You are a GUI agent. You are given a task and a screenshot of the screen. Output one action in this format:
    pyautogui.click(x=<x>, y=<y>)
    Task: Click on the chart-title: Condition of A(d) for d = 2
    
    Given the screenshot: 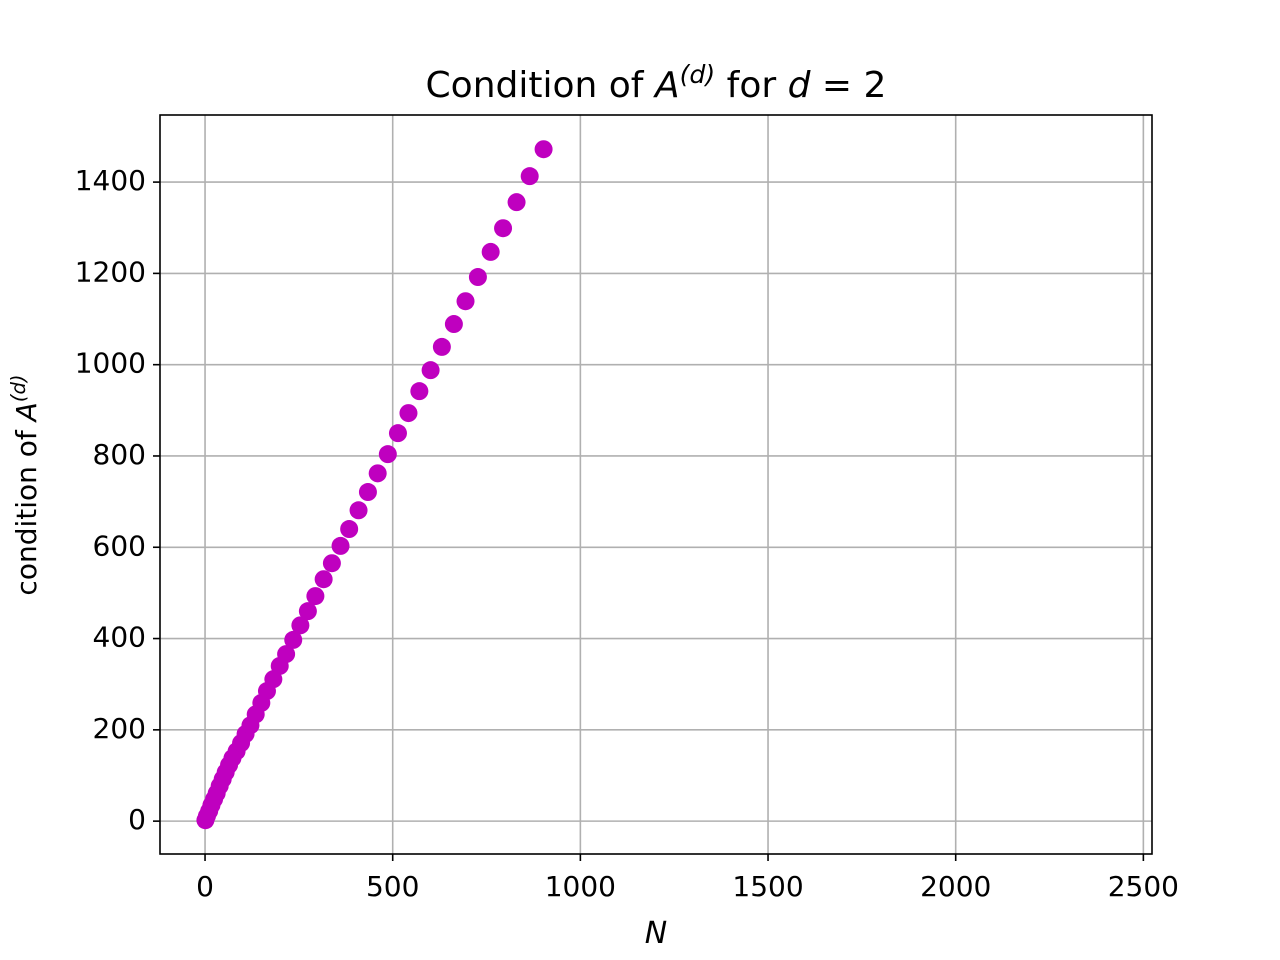 What is the action you would take?
    pyautogui.click(x=656, y=83)
    